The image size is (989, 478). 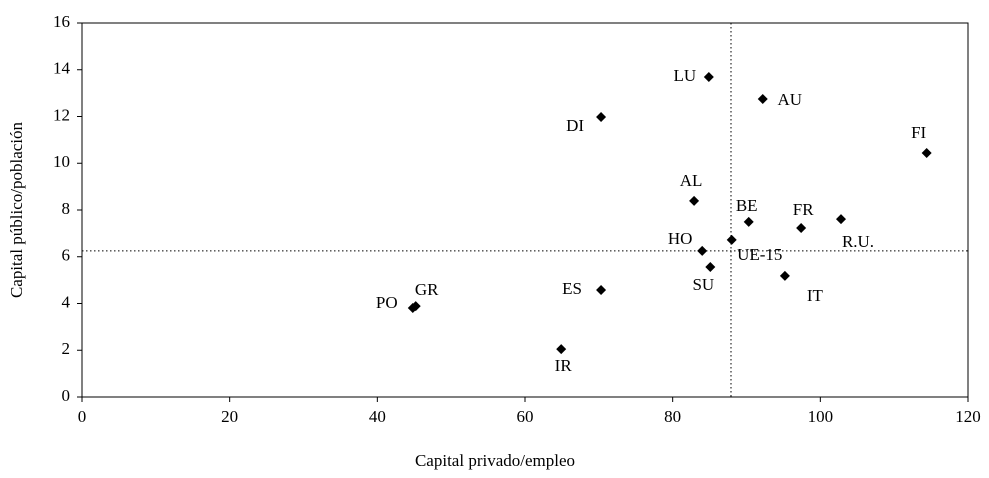 I want to click on y-tick-label: 14, so click(x=62, y=68).